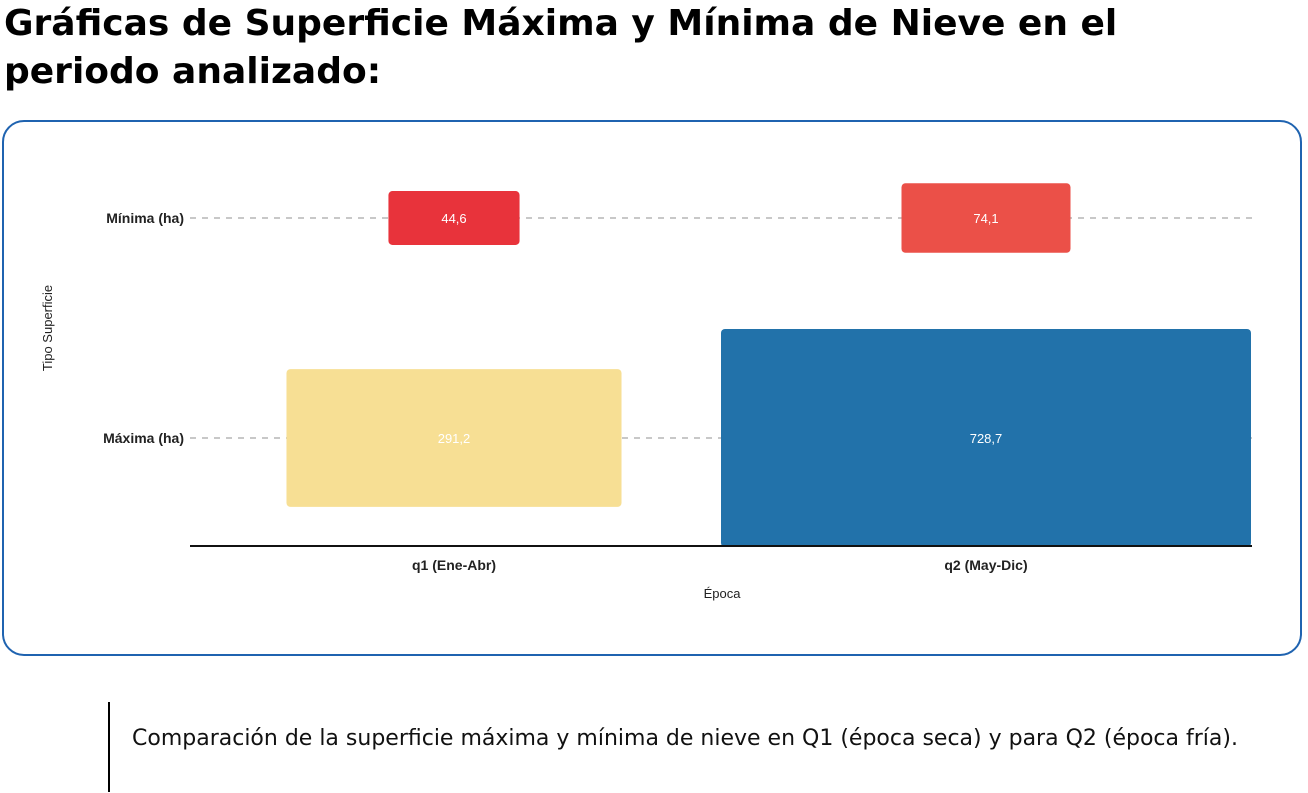  Describe the element at coordinates (145, 218) in the screenshot. I see `y-tick-label: Mínima (ha)` at that location.